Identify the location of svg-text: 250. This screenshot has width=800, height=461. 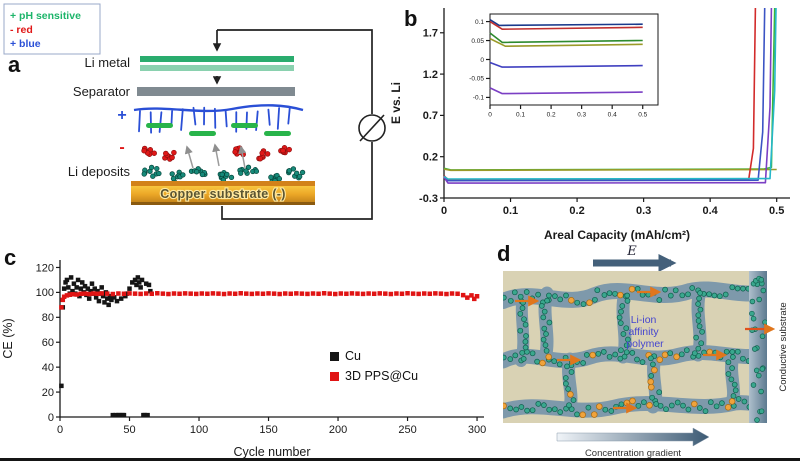
(407, 430).